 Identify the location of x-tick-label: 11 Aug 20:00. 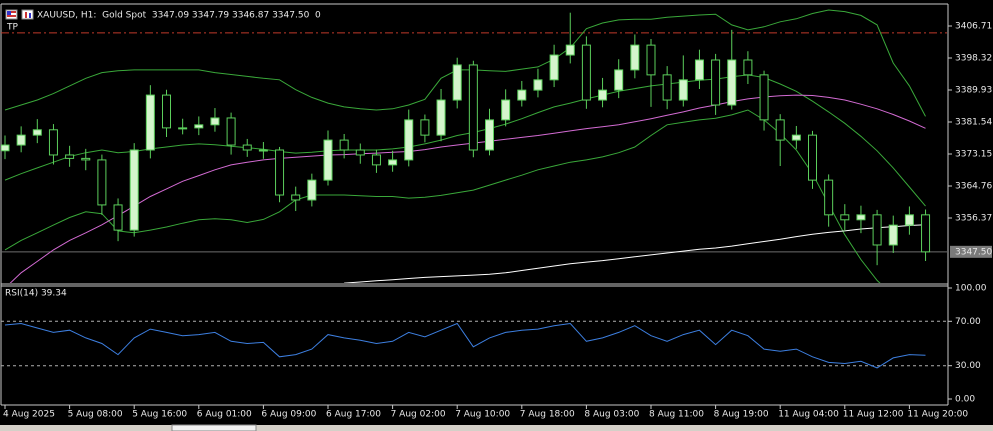
(937, 415).